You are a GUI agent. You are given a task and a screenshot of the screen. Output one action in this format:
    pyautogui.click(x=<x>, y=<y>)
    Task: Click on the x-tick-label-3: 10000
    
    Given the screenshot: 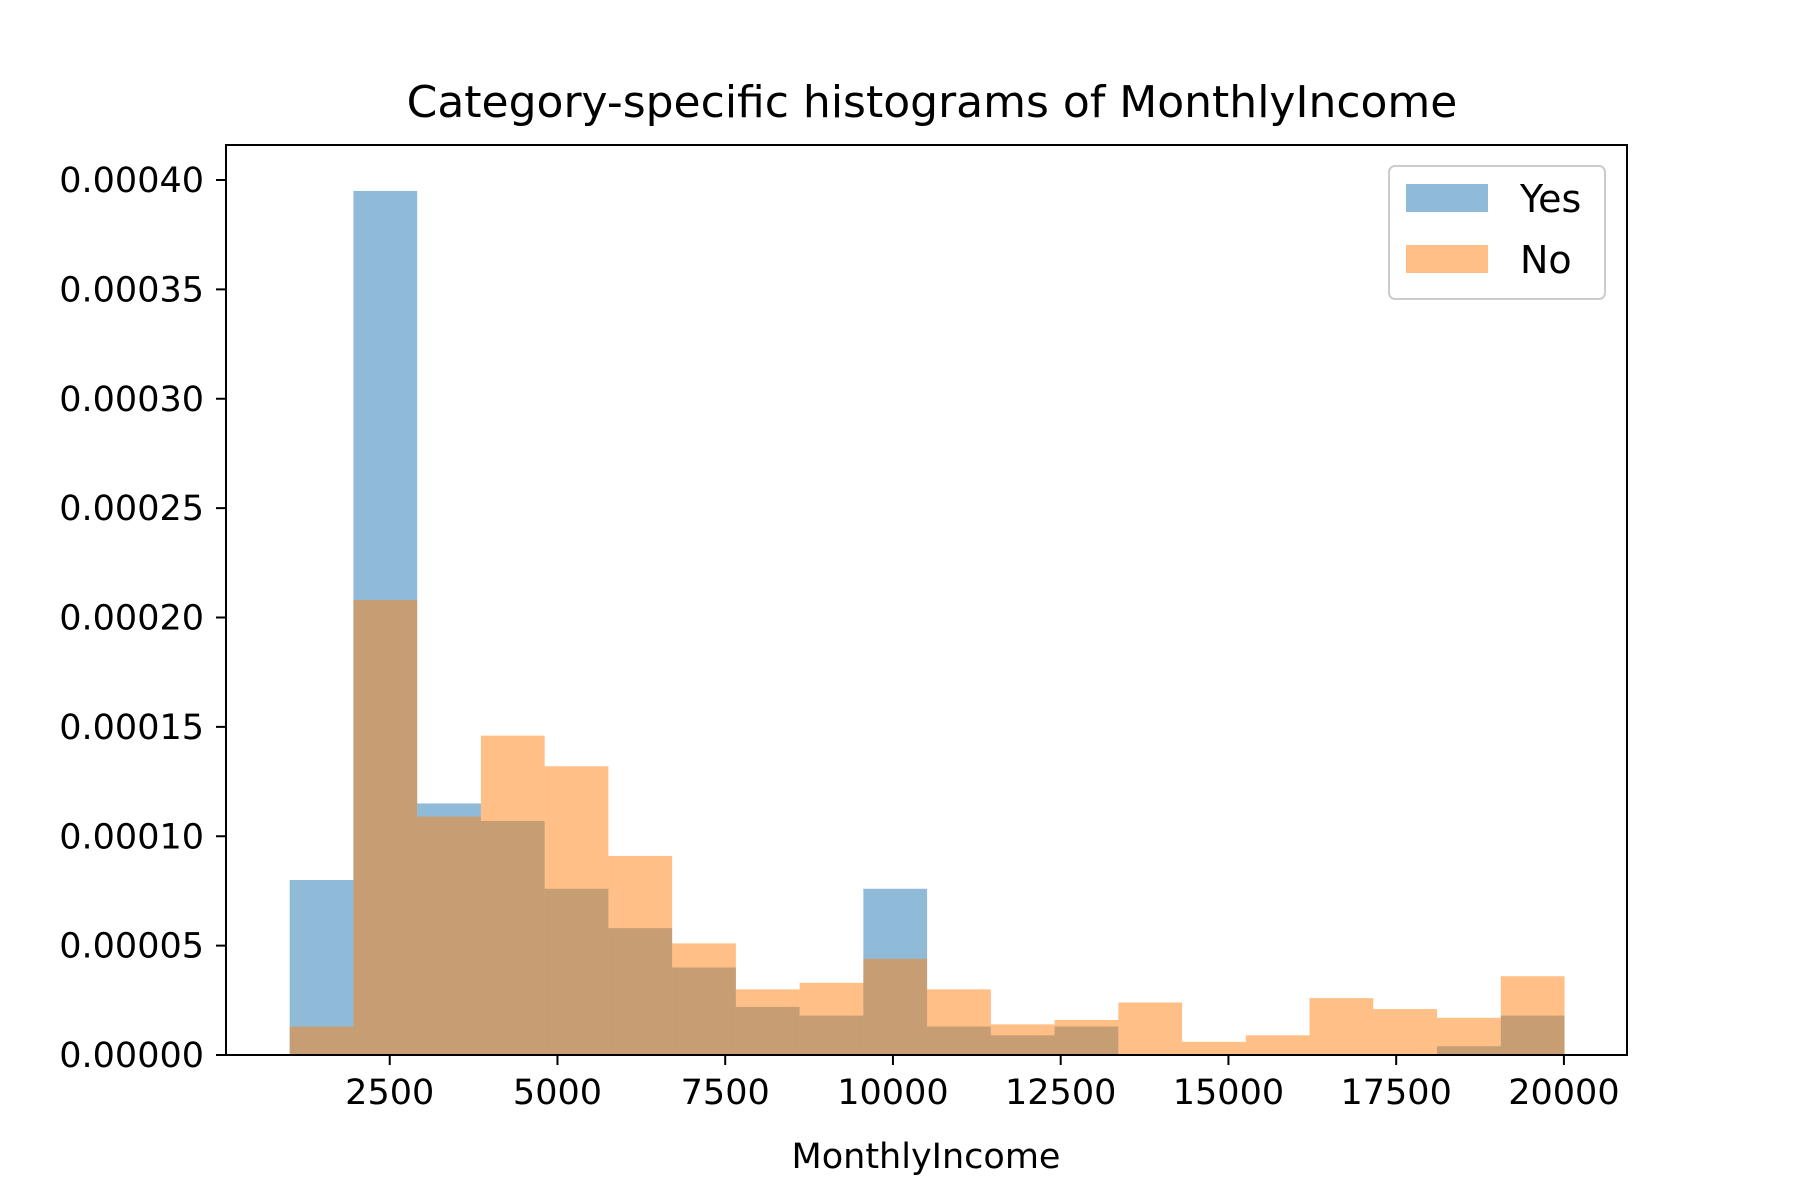 What is the action you would take?
    pyautogui.click(x=892, y=1093)
    